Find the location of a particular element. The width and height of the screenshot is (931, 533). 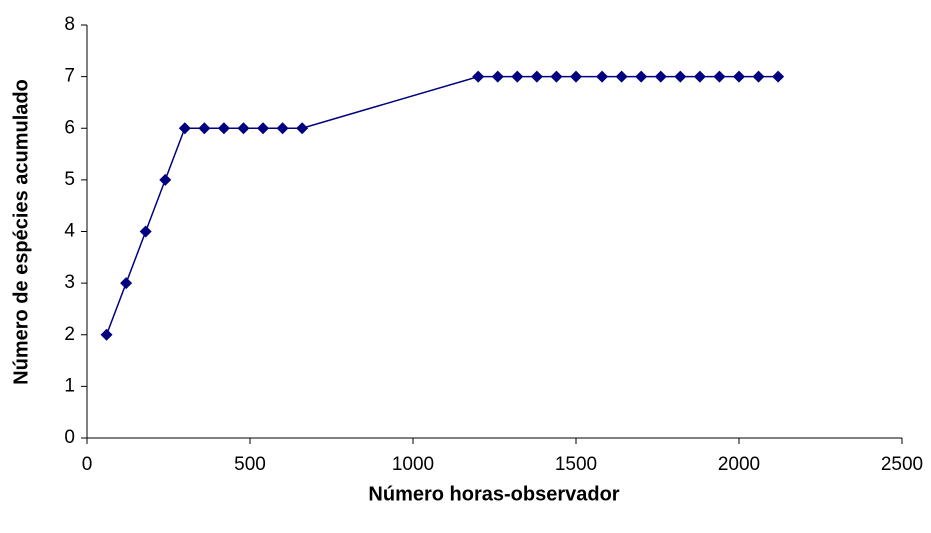

x-tick-label: 2000 is located at coordinates (739, 464).